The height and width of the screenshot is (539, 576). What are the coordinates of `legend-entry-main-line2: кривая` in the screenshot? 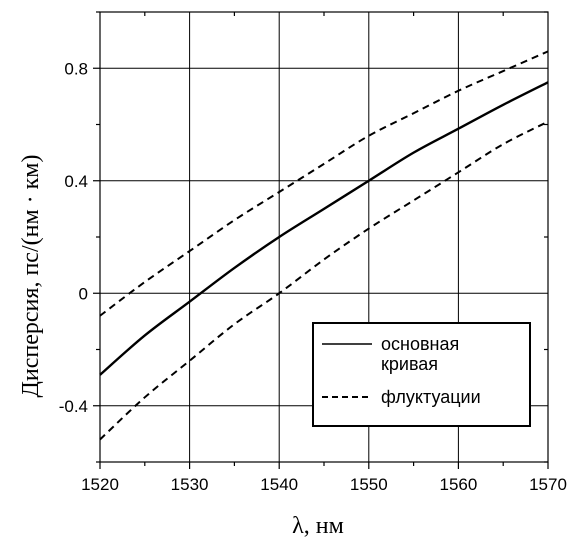 It's located at (409, 364).